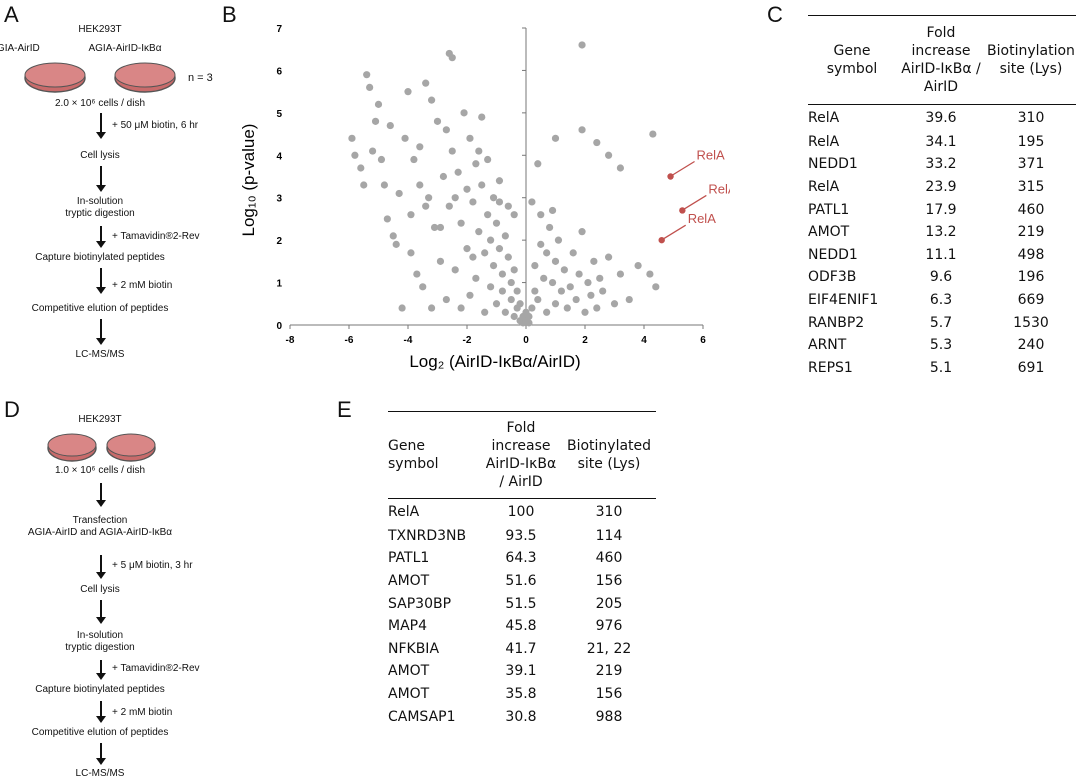 The height and width of the screenshot is (780, 1080). I want to click on y-tick-label: 2, so click(279, 241).